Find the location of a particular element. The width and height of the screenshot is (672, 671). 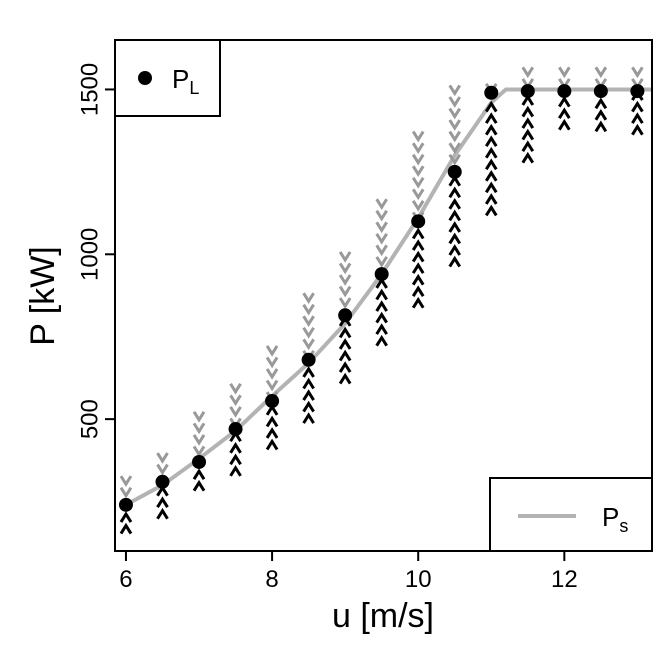

y-tick-label: 1000 is located at coordinates (89, 254).